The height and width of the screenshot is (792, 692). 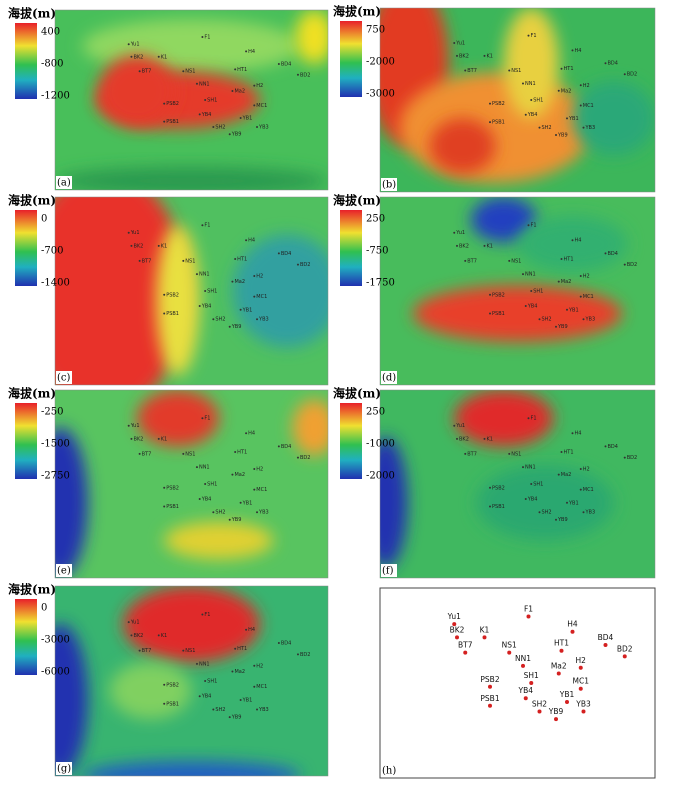 I want to click on legend-title: 海拔(m), so click(x=32, y=13).